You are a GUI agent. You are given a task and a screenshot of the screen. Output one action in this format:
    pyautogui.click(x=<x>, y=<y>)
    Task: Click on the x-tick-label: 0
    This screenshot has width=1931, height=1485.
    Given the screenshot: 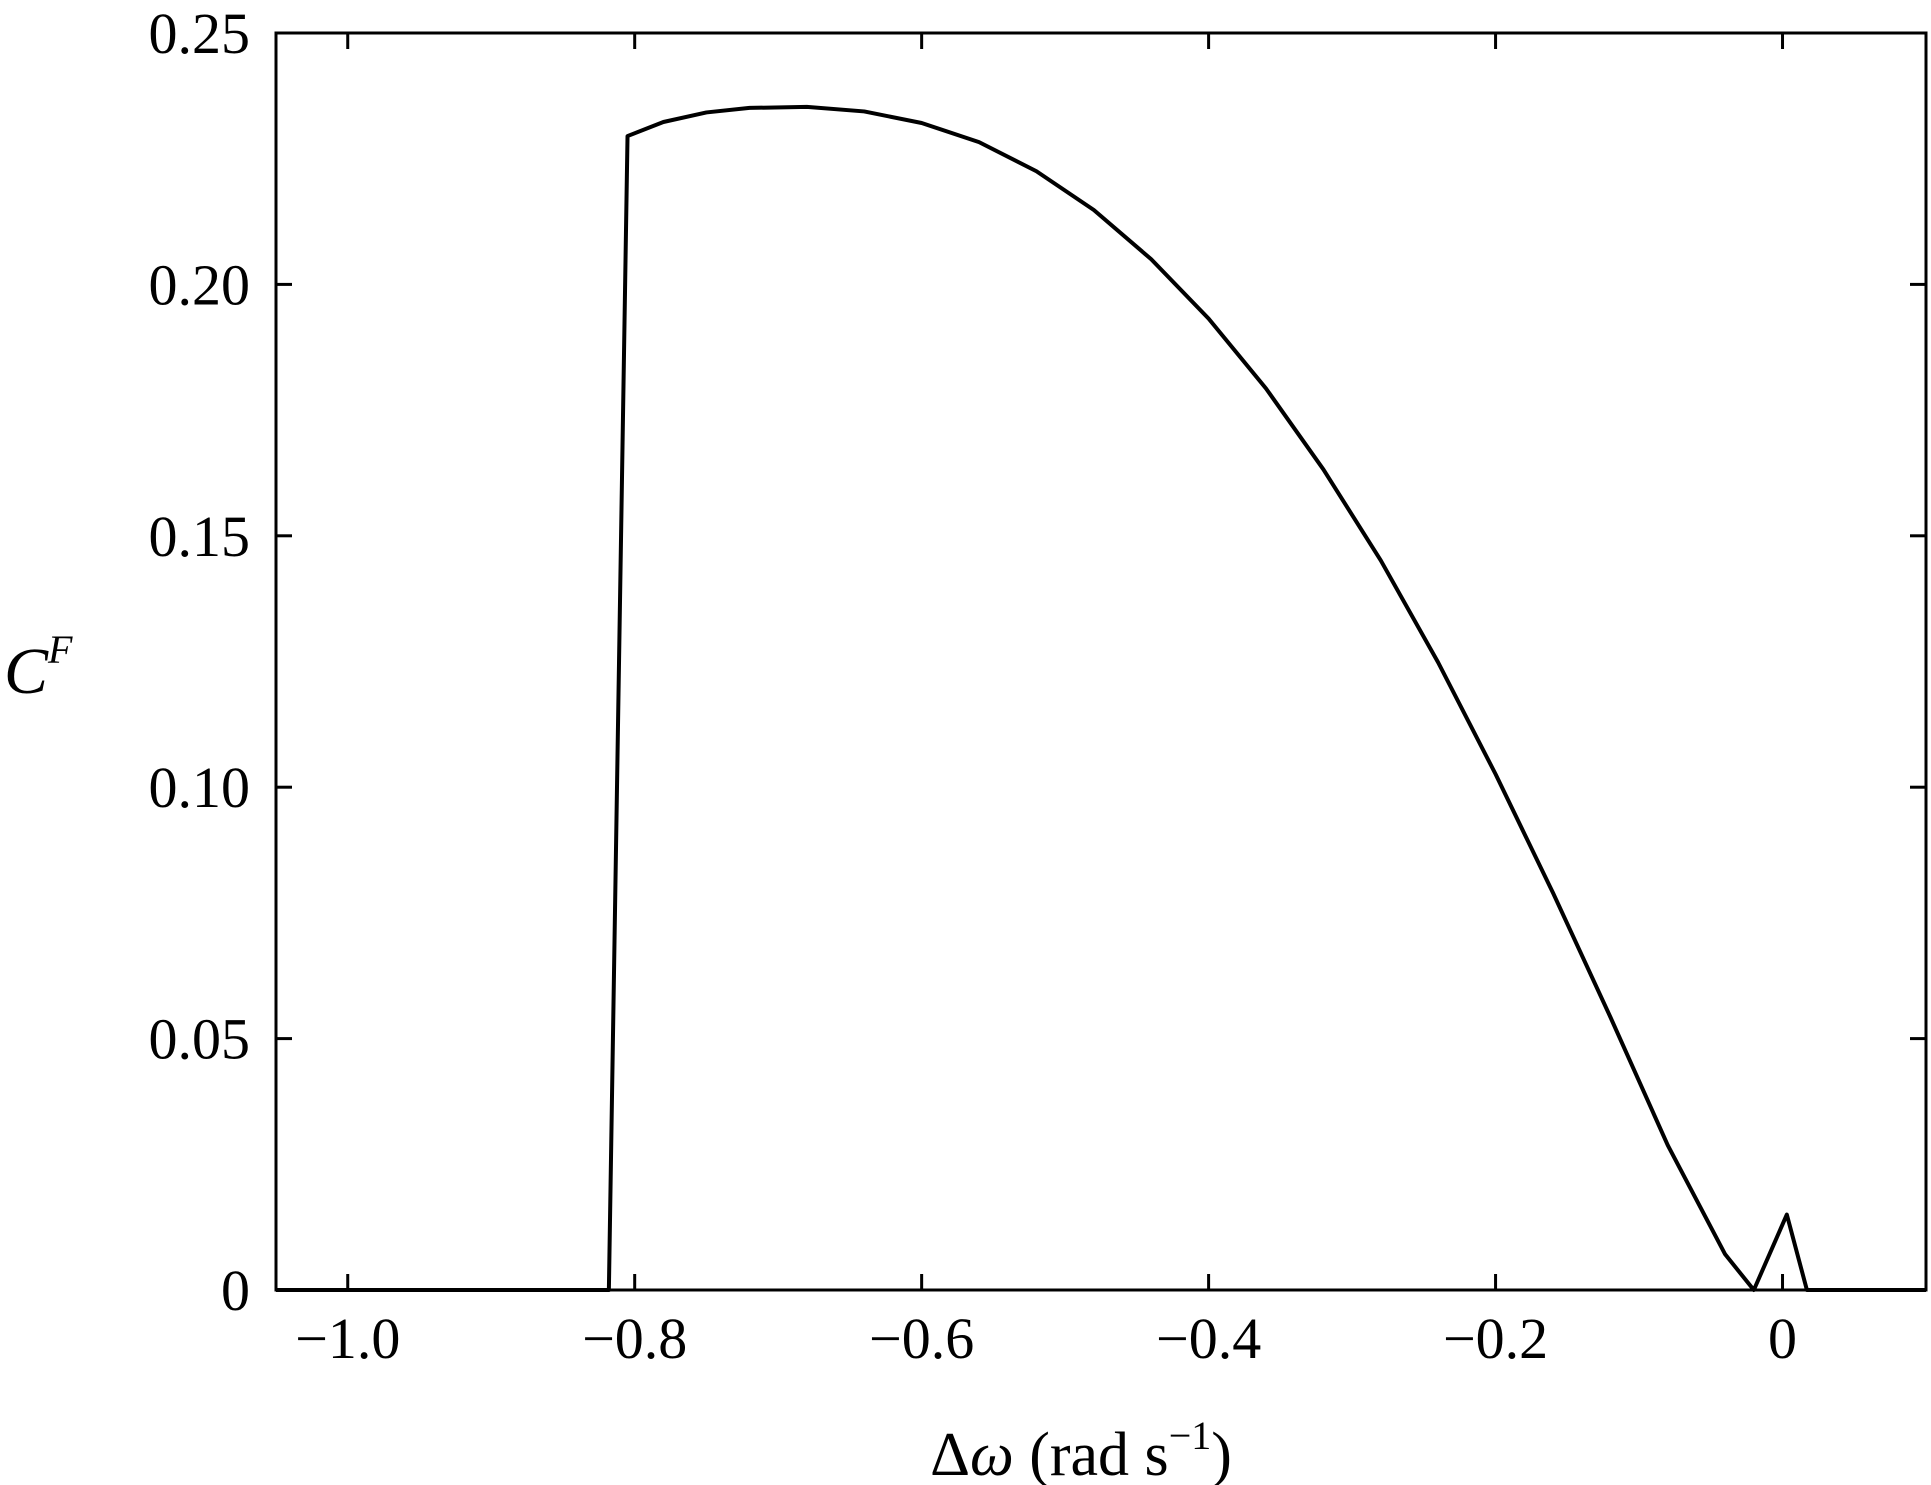 What is the action you would take?
    pyautogui.click(x=1782, y=1338)
    